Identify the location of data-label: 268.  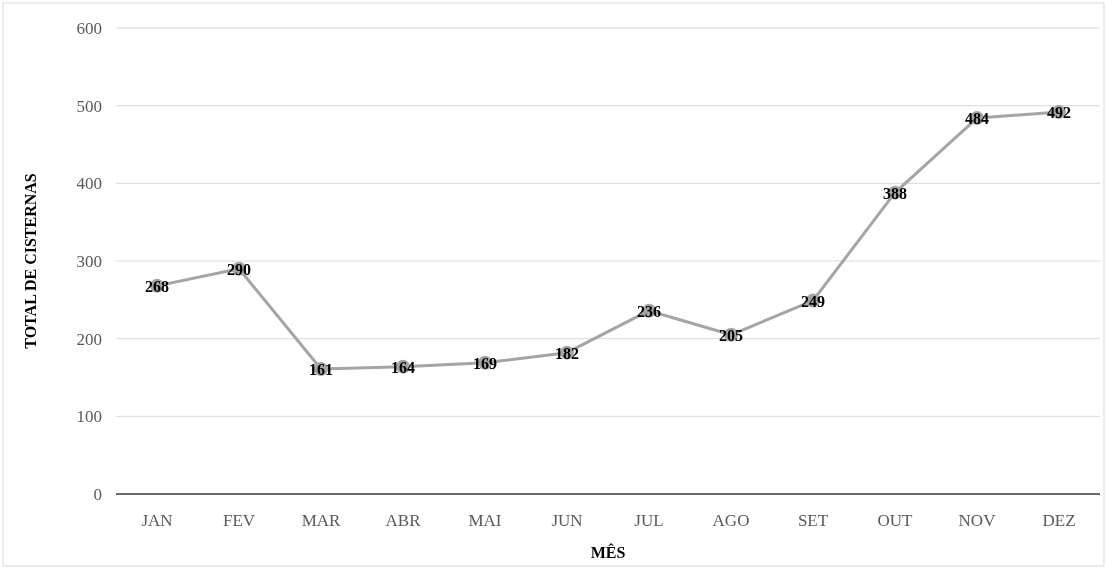
(157, 286).